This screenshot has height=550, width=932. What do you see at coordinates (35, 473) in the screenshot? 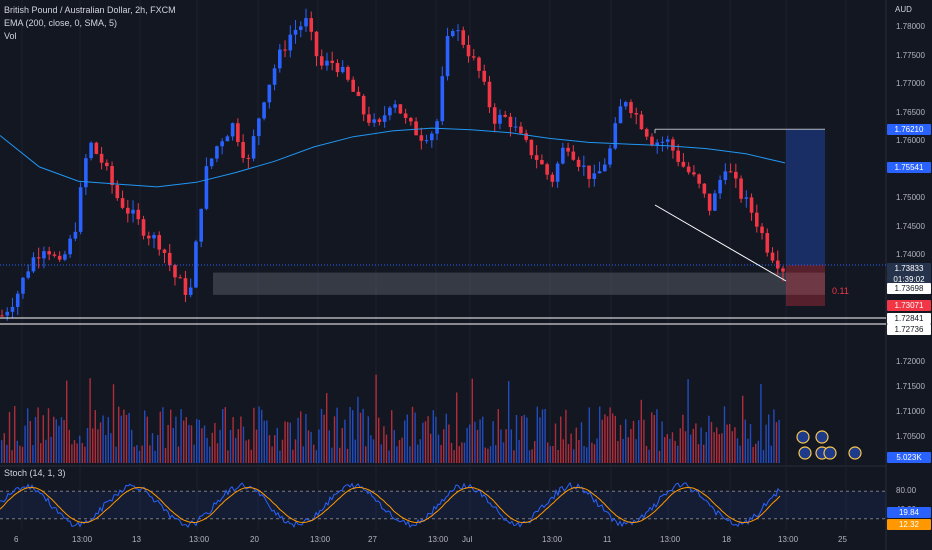
I see `stoch-legend: Stoch (14, 1, 3)` at bounding box center [35, 473].